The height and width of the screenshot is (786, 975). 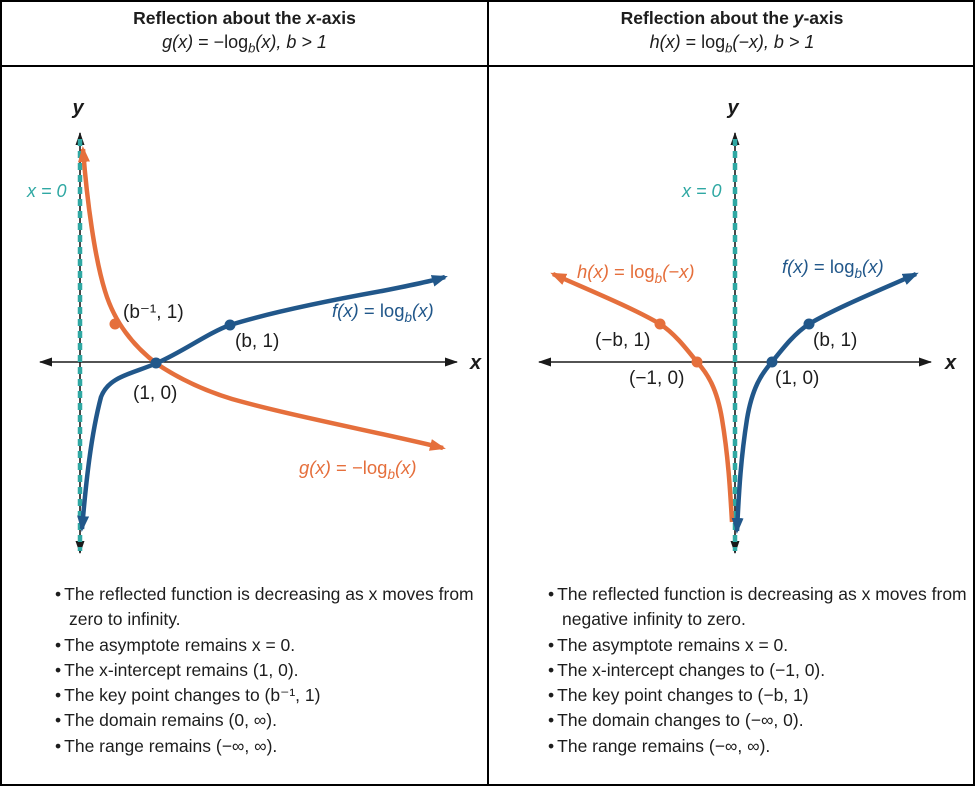 I want to click on formula-arg: (x), so click(x=266, y=42).